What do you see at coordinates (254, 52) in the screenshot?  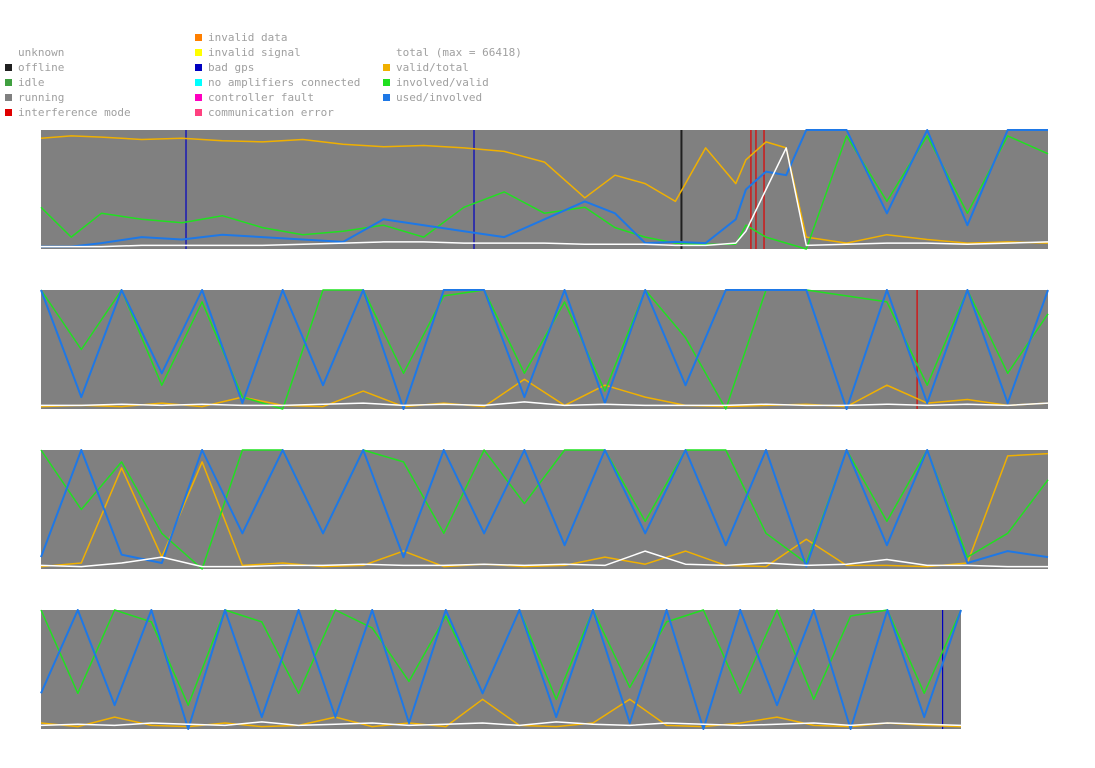 I see `legend-label: invalid signal` at bounding box center [254, 52].